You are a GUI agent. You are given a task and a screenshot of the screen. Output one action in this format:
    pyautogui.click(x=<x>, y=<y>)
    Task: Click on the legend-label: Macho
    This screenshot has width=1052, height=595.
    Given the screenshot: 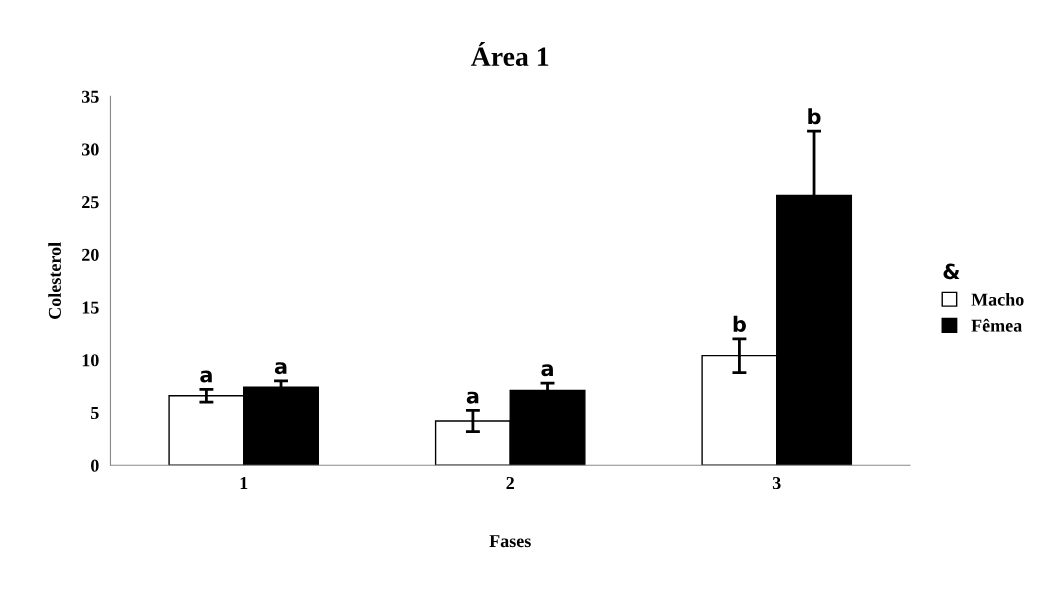 What is the action you would take?
    pyautogui.click(x=997, y=299)
    